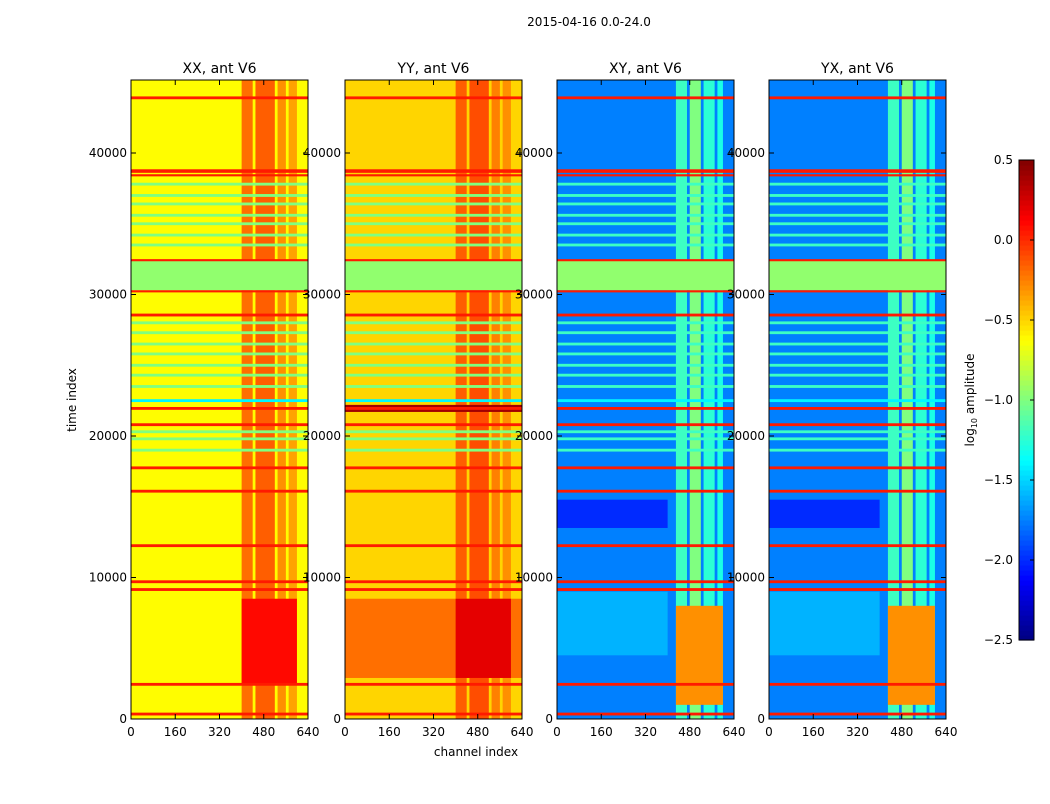 This screenshot has width=1050, height=804. Describe the element at coordinates (557, 732) in the screenshot. I see `x-tick-label: 0` at that location.